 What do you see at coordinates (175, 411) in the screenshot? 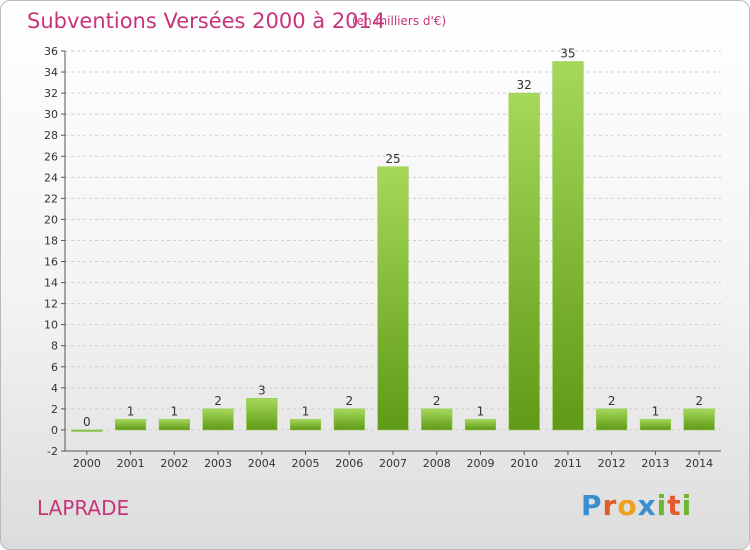
I see `data-label-2002: 1` at bounding box center [175, 411].